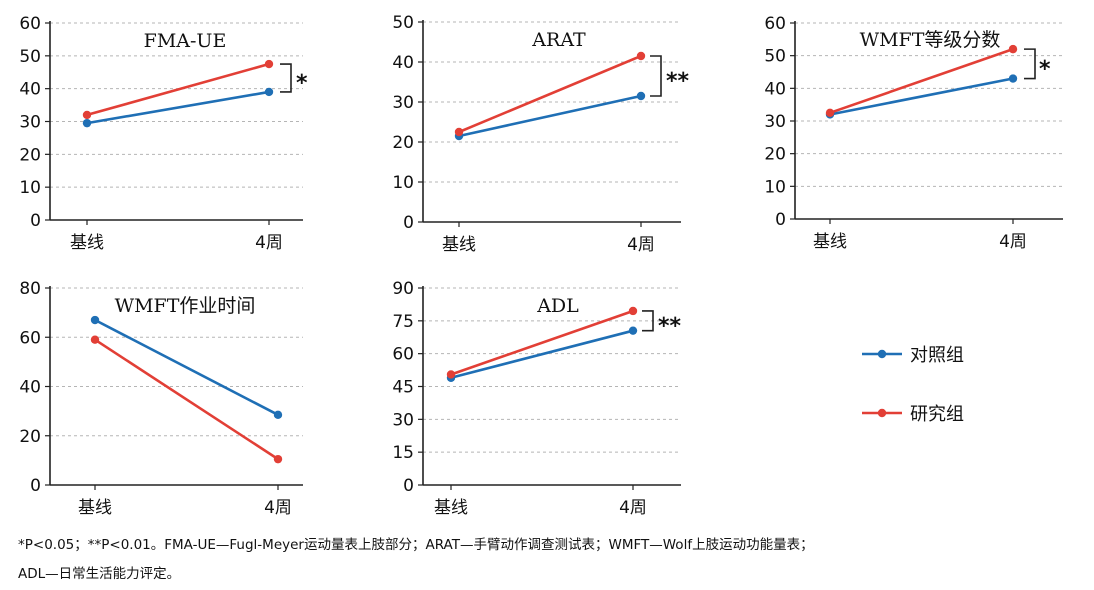  What do you see at coordinates (30, 289) in the screenshot?
I see `y-tick-label: 80` at bounding box center [30, 289].